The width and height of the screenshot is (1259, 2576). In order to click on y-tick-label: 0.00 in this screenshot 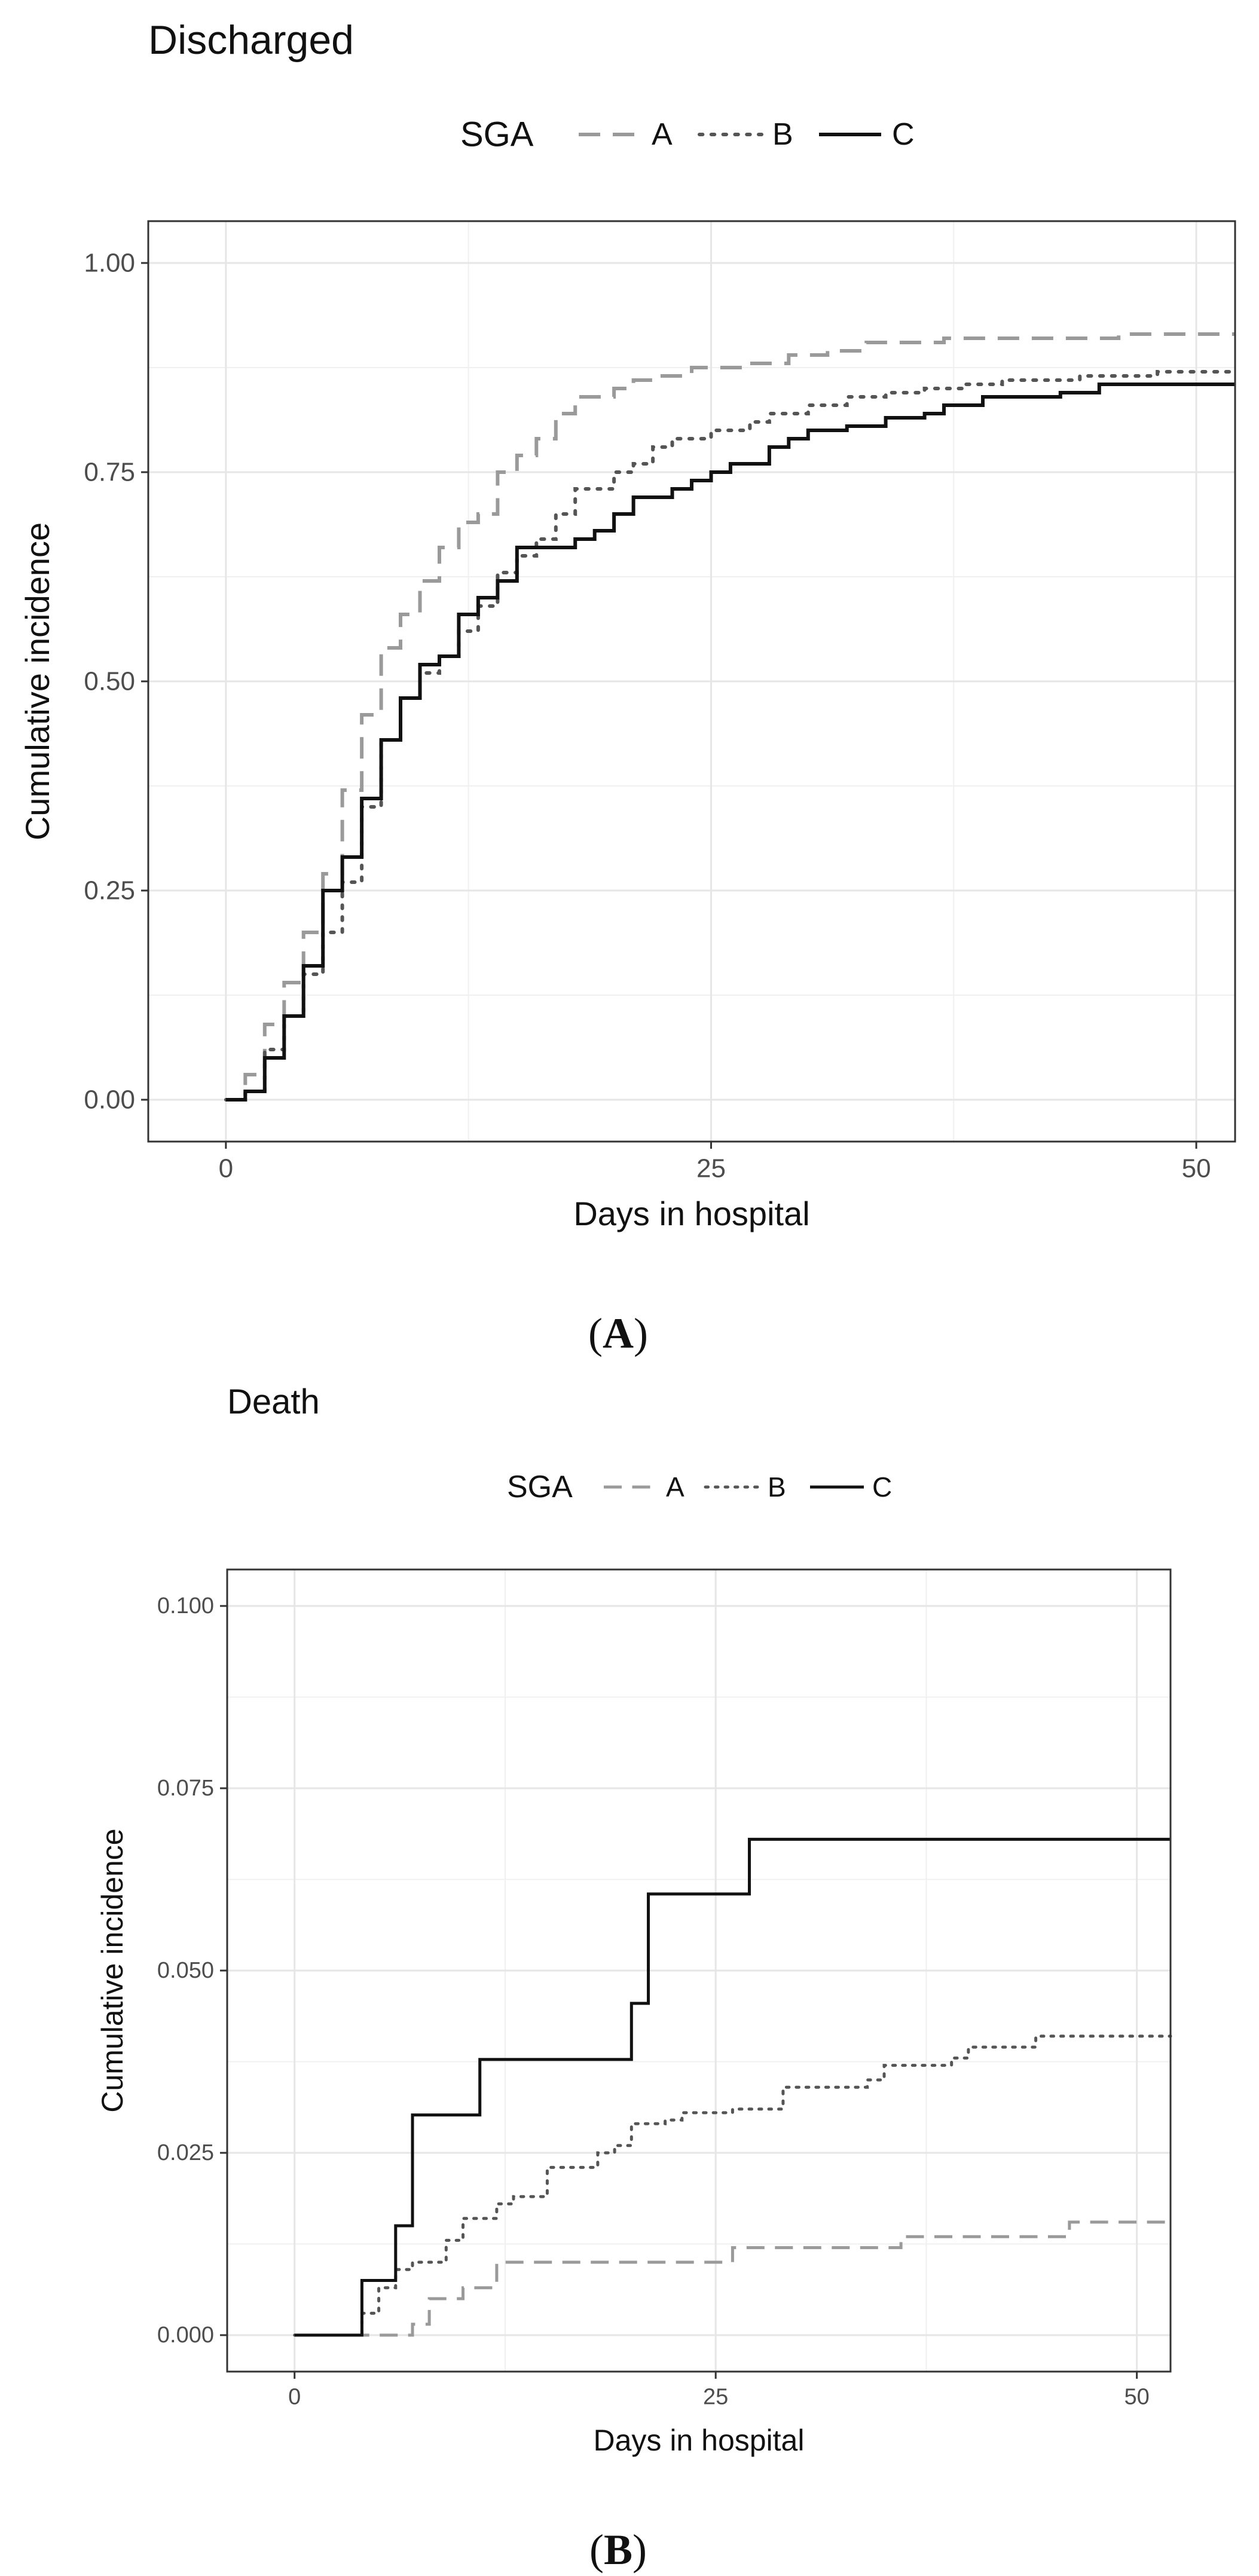, I will do `click(109, 1100)`.